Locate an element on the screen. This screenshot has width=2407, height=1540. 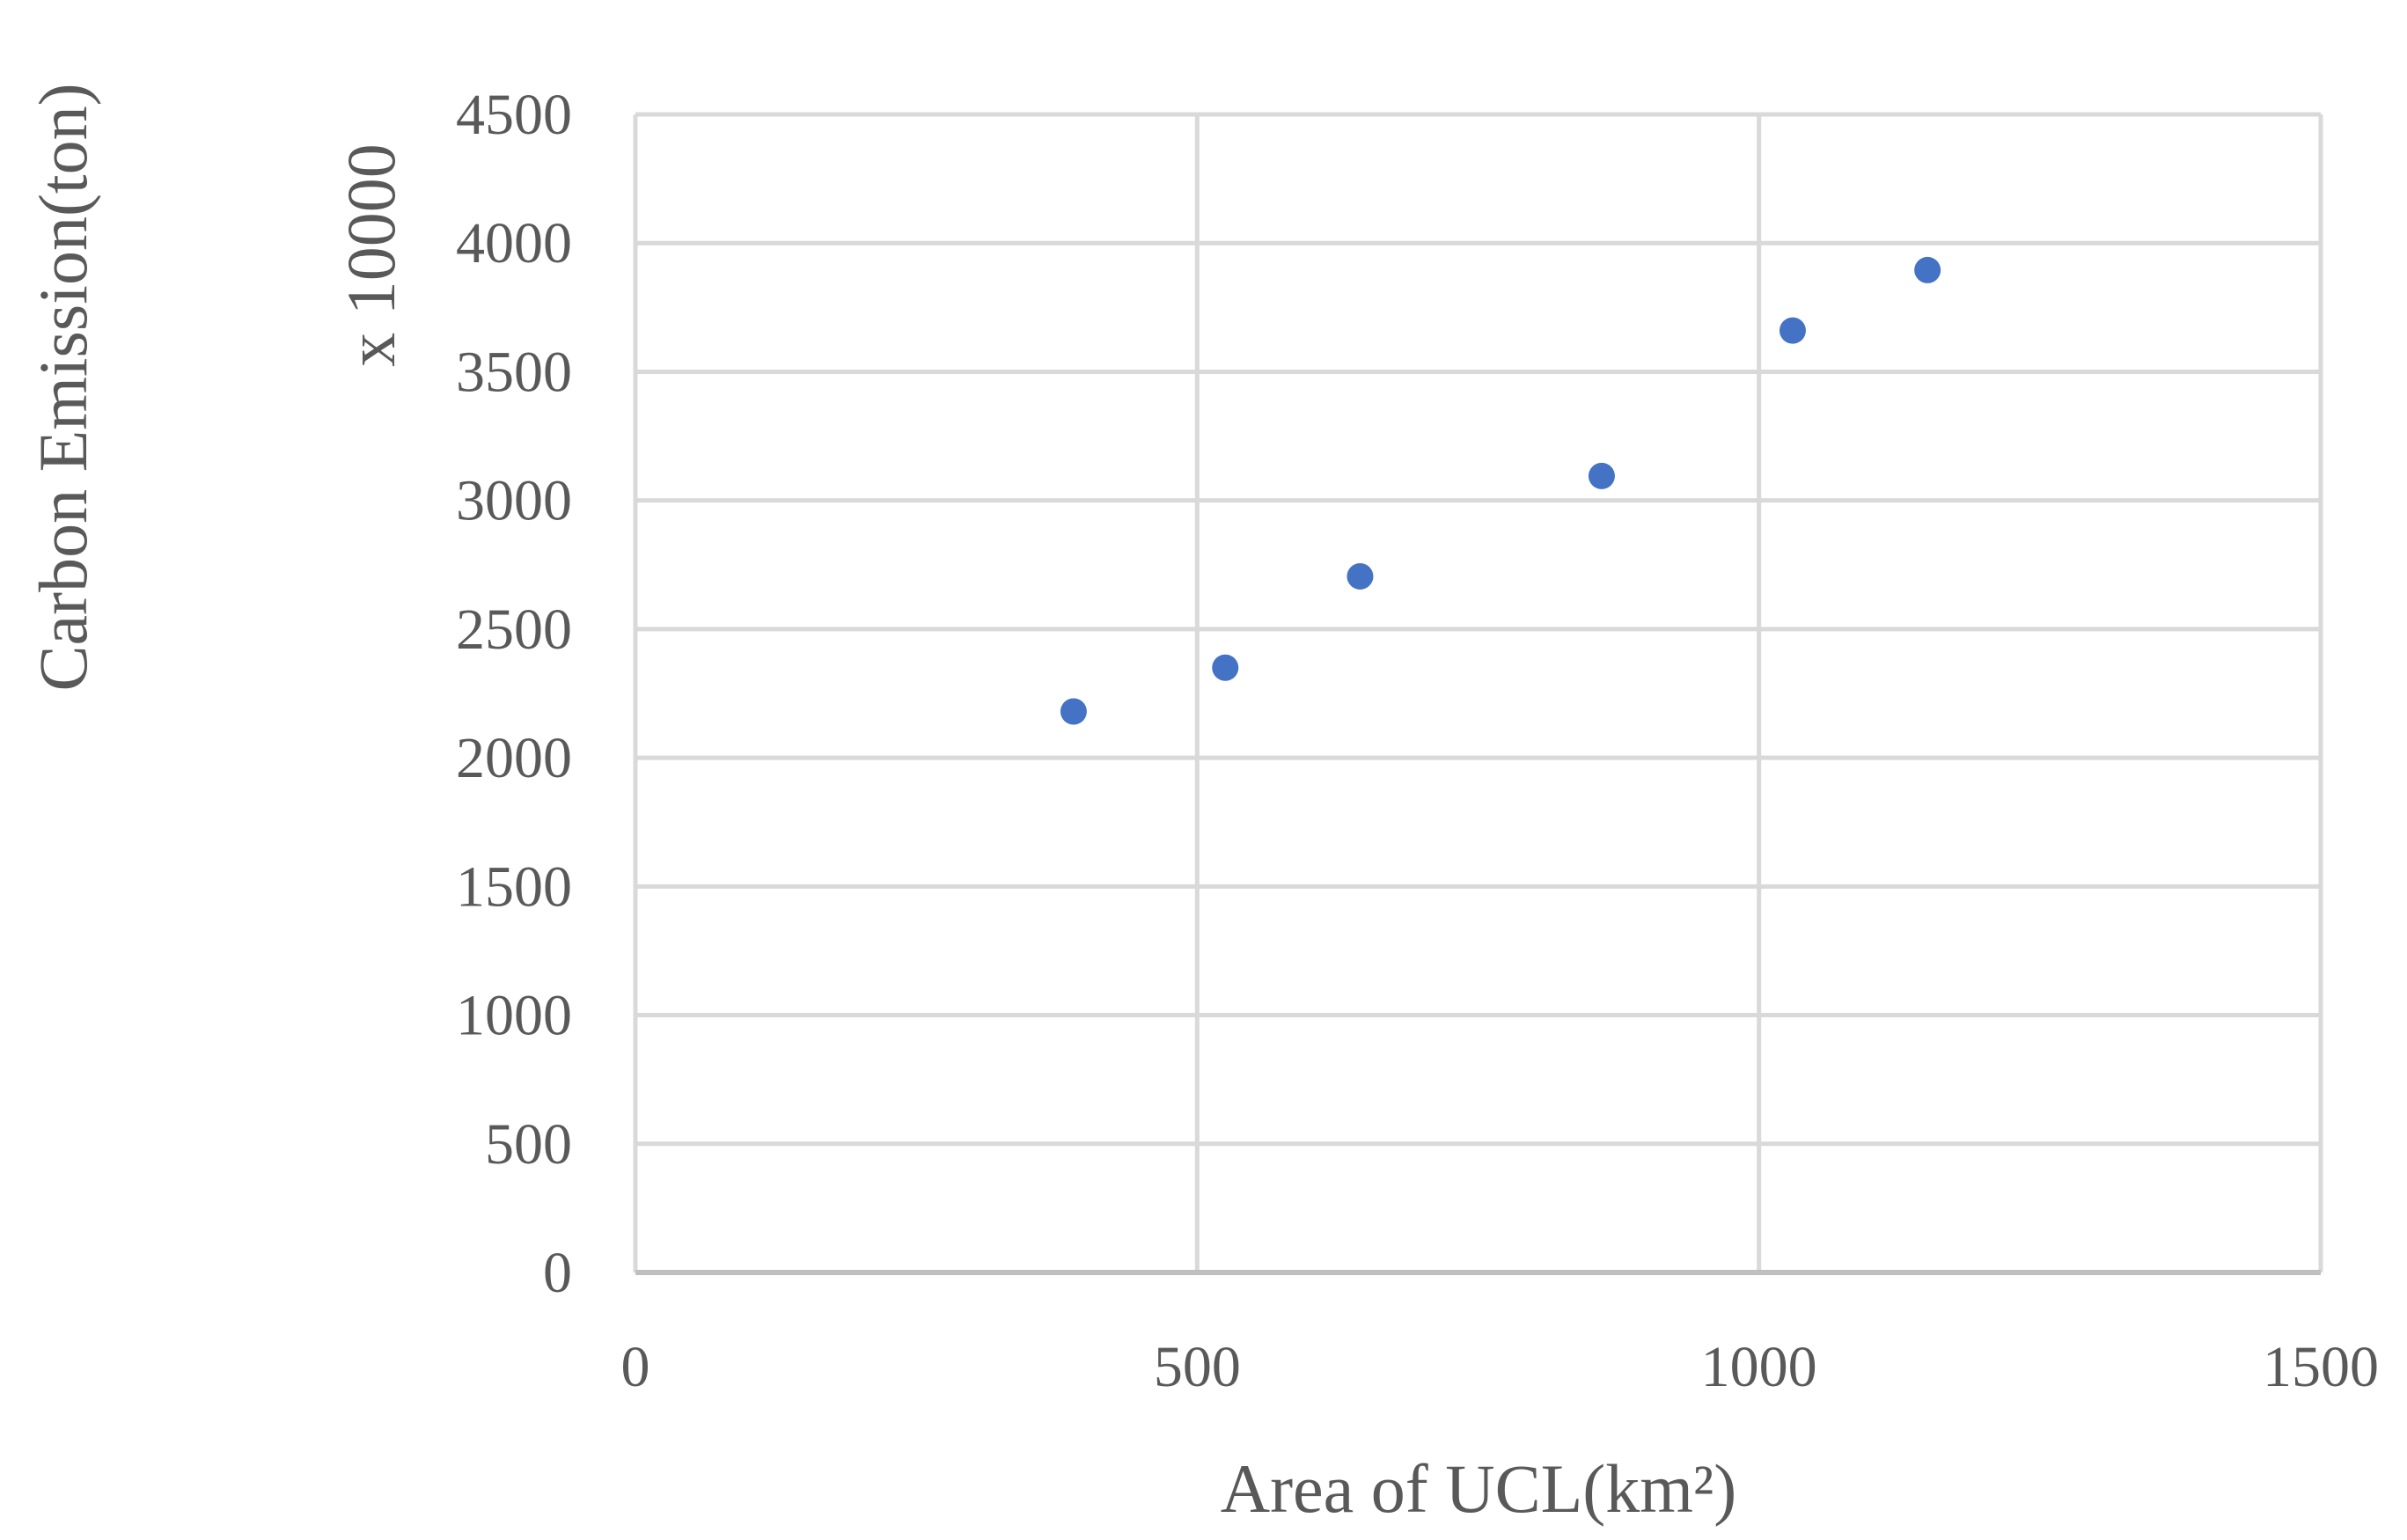
y-axis-multiplier: x 10000 is located at coordinates (371, 255).